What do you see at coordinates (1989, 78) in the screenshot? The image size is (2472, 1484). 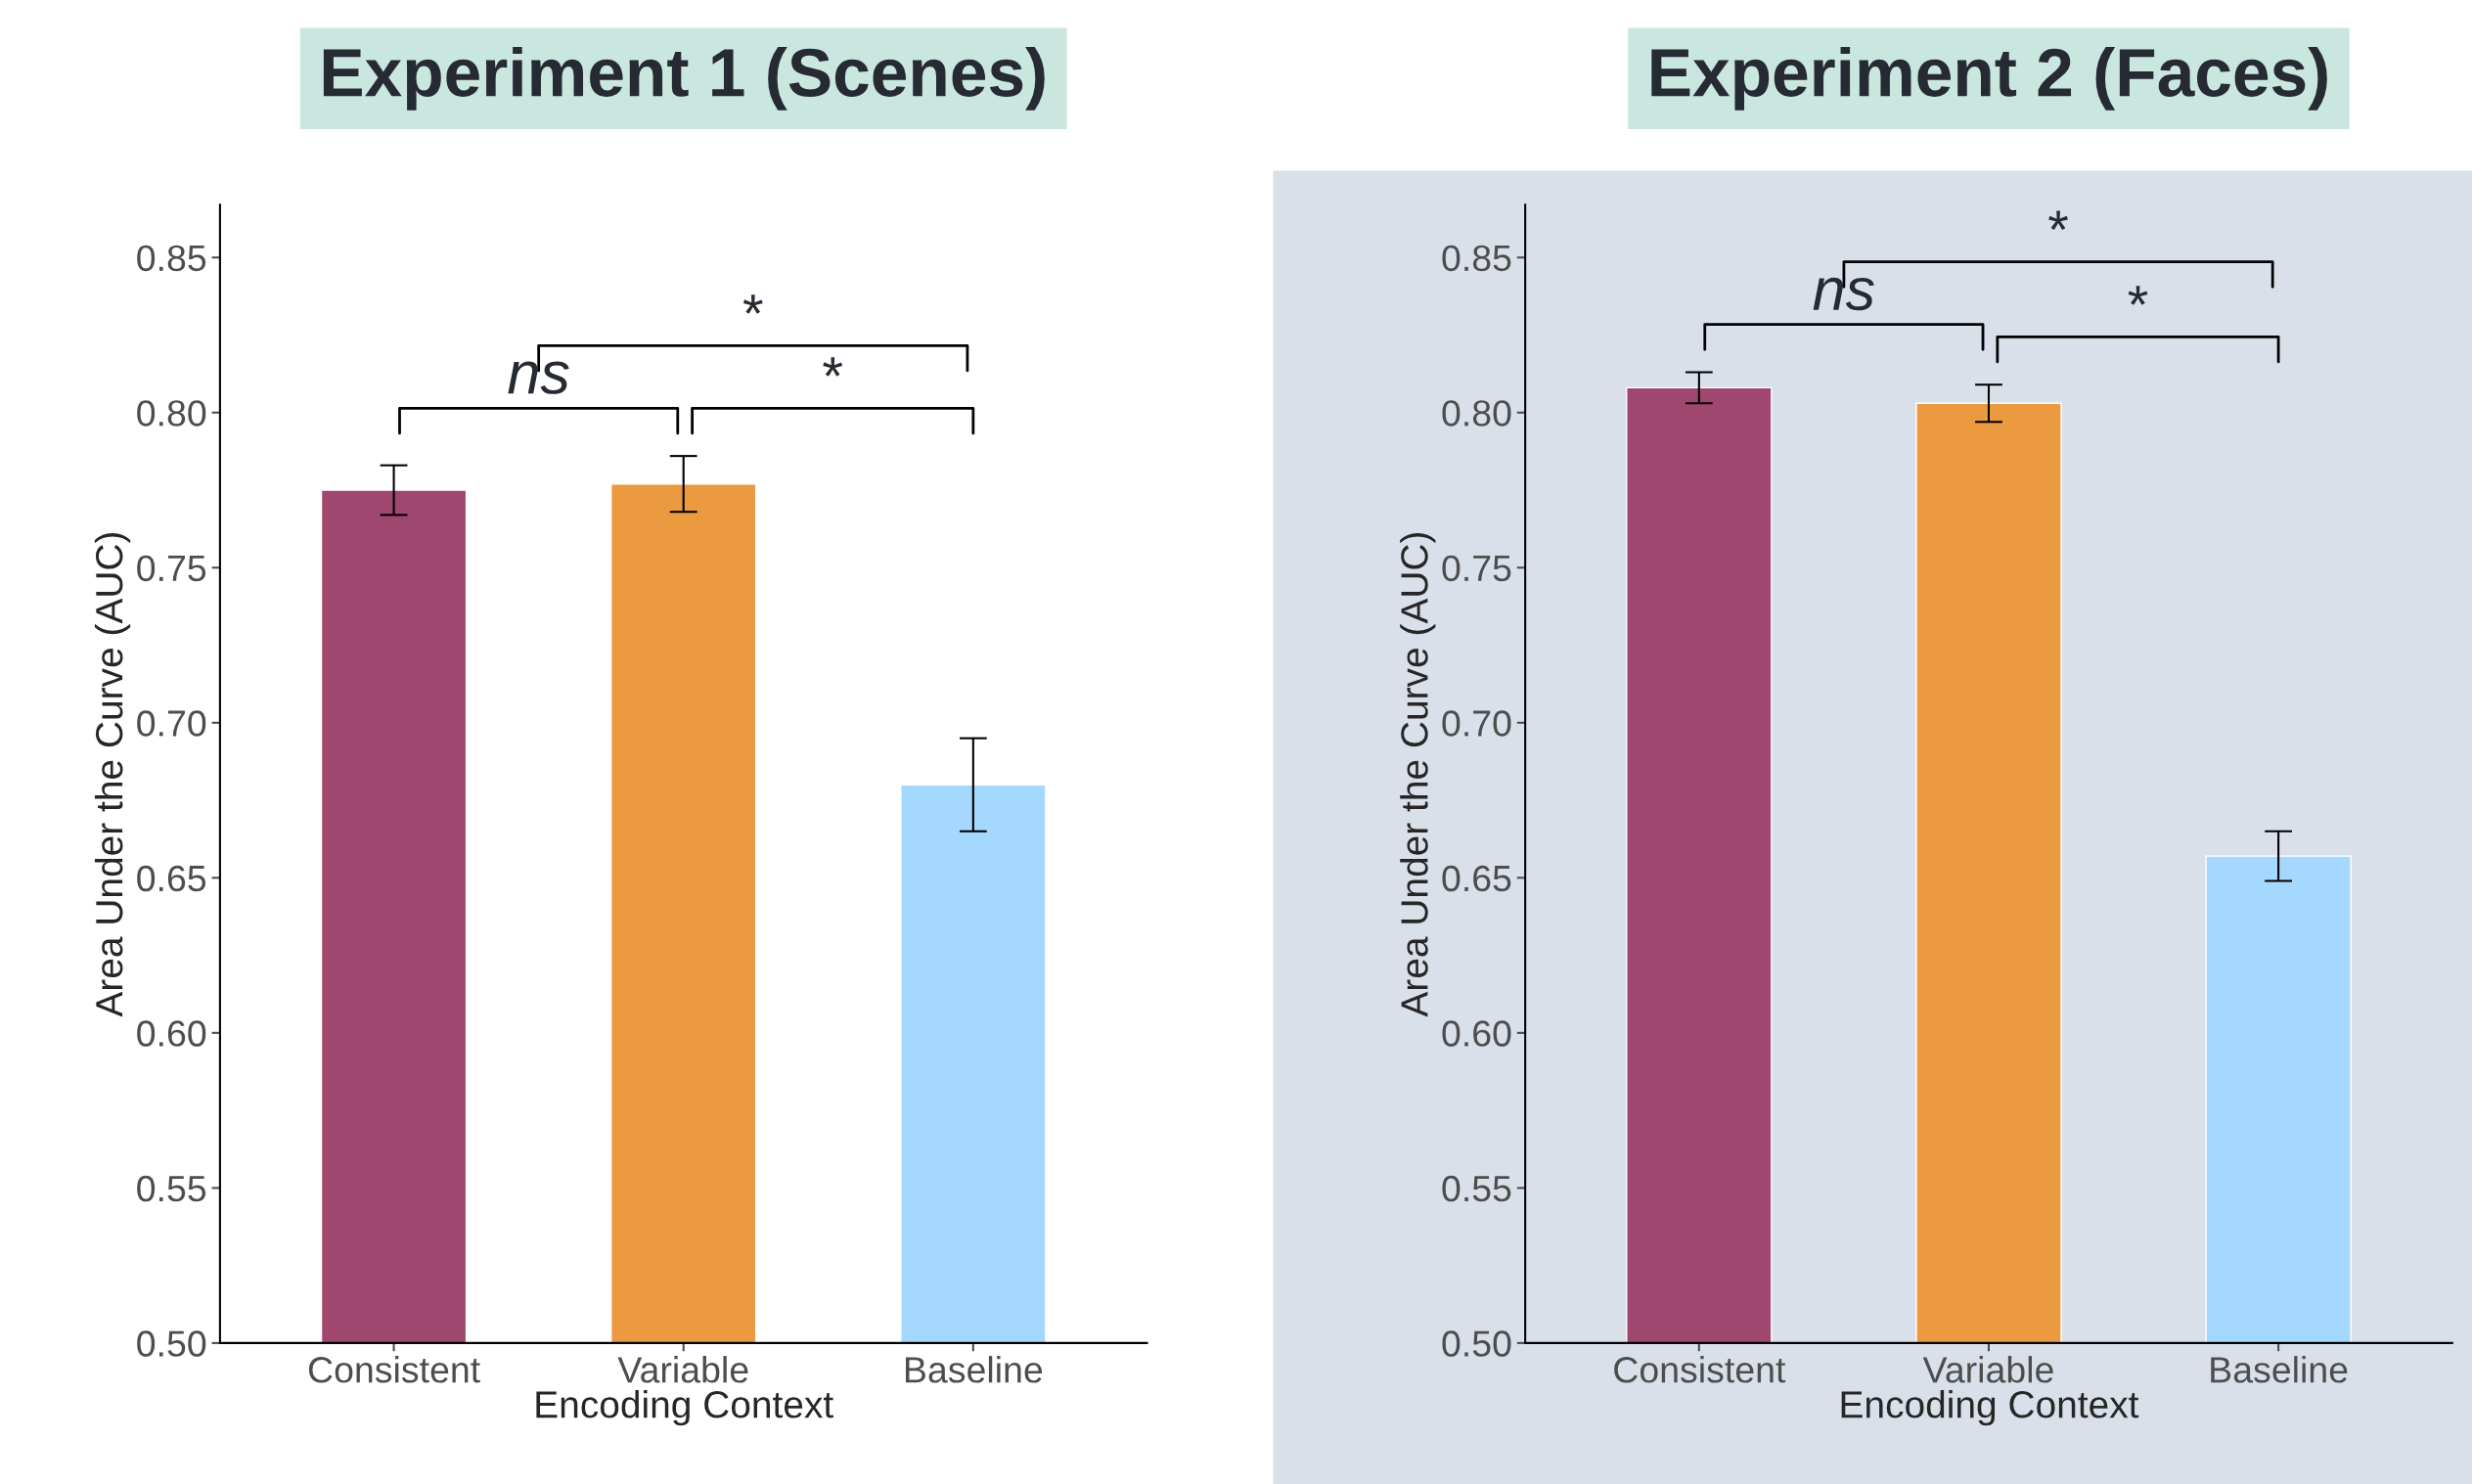 I see `chart-title: Experiment 2 (Faces)` at bounding box center [1989, 78].